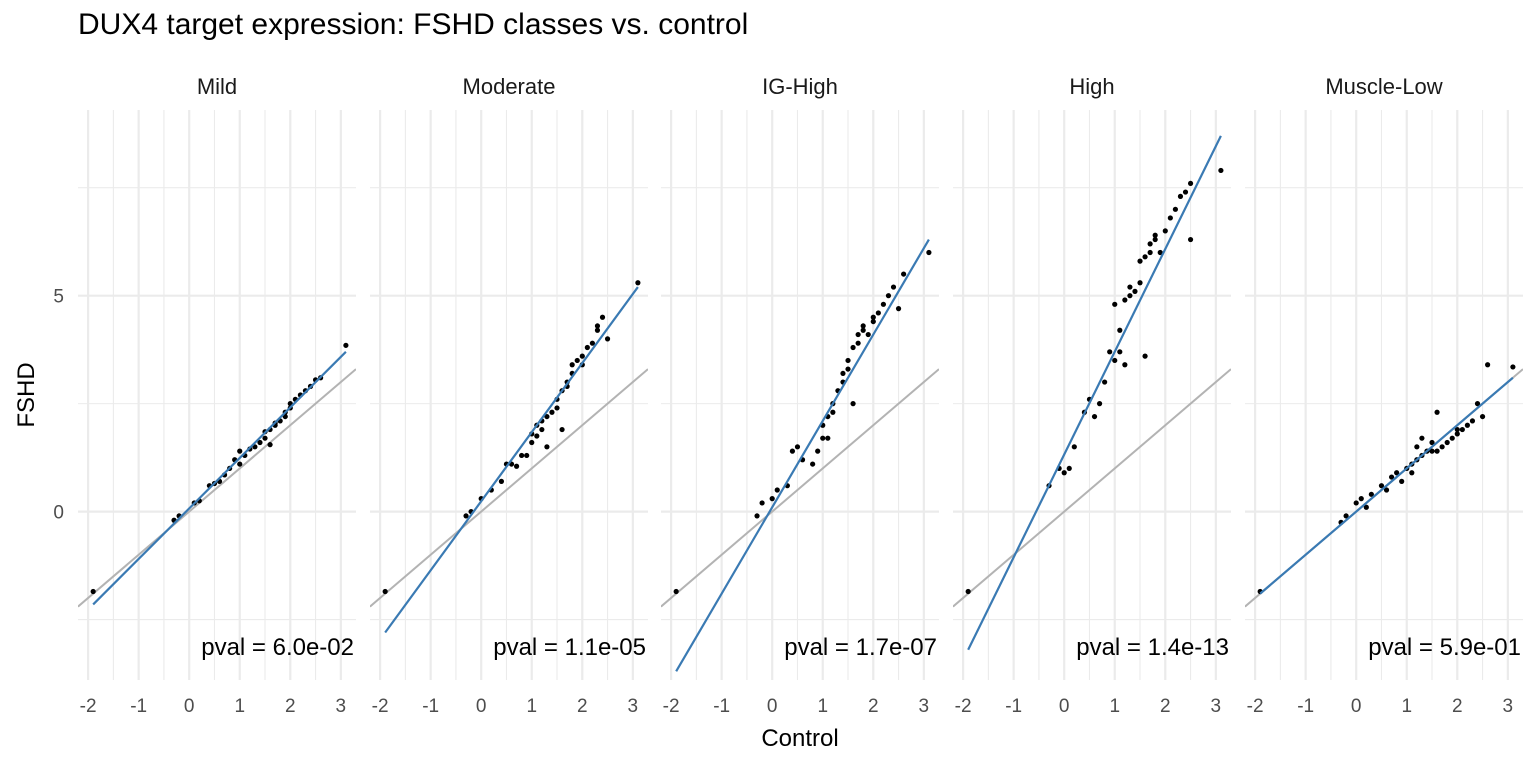 The image size is (1536, 768). I want to click on pval-annotation: pval = 5.9e-01, so click(1444, 647).